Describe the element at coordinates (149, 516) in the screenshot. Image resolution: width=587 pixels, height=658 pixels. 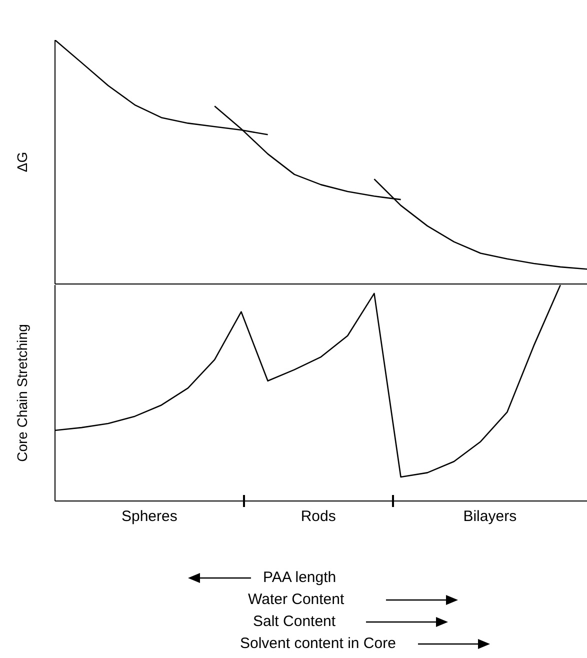
I see `text: Spheres` at that location.